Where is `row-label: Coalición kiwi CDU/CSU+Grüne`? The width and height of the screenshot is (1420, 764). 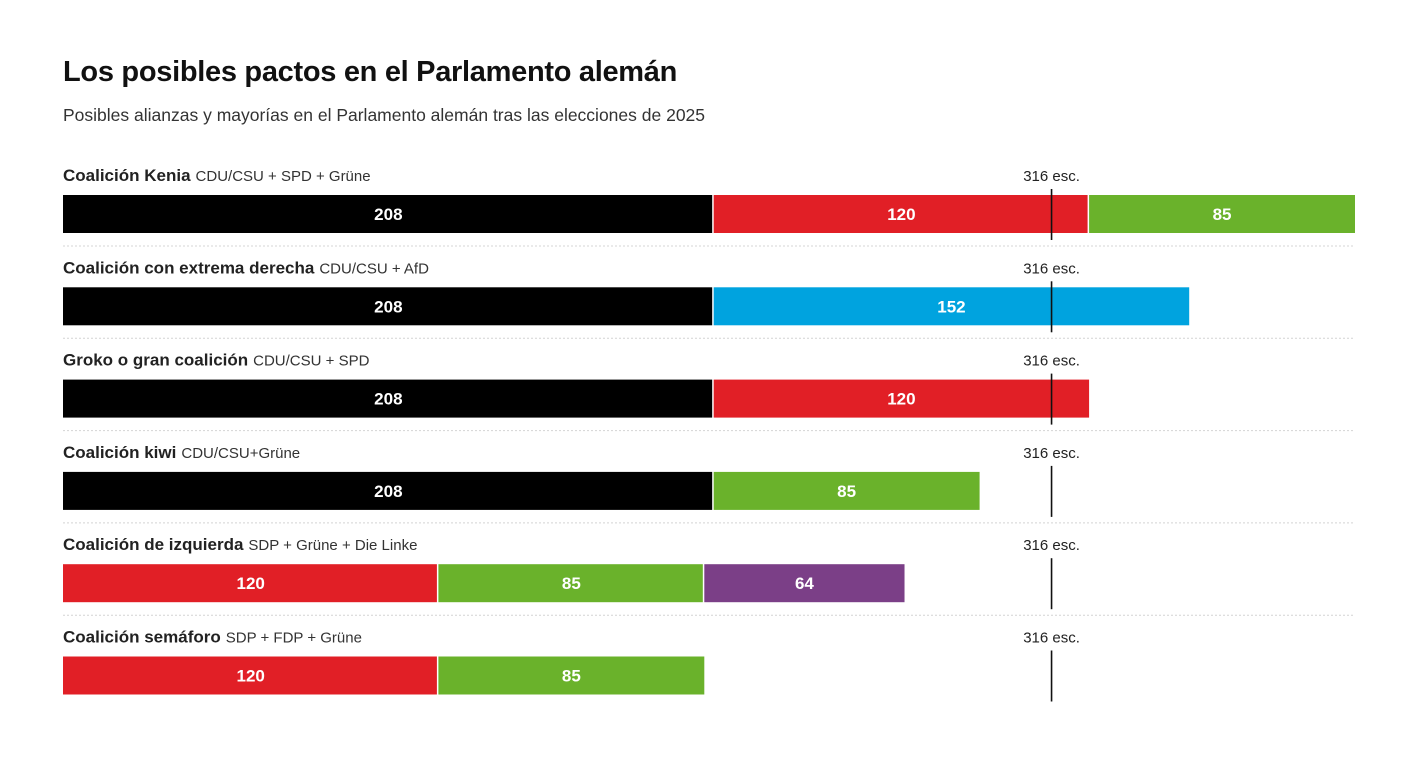 row-label: Coalición kiwi CDU/CSU+Grüne is located at coordinates (181, 452).